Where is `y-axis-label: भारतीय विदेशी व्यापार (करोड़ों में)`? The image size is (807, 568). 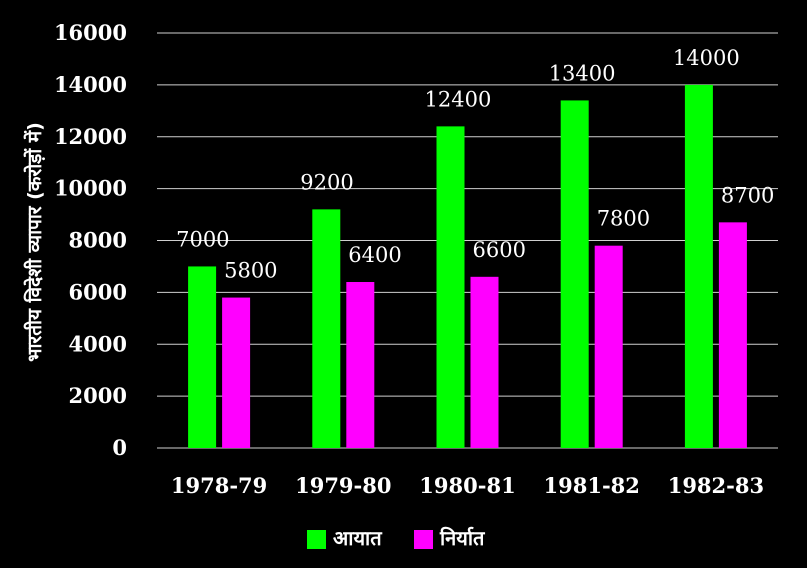
y-axis-label: भारतीय विदेशी व्यापार (करोड़ों में) is located at coordinates (34, 242).